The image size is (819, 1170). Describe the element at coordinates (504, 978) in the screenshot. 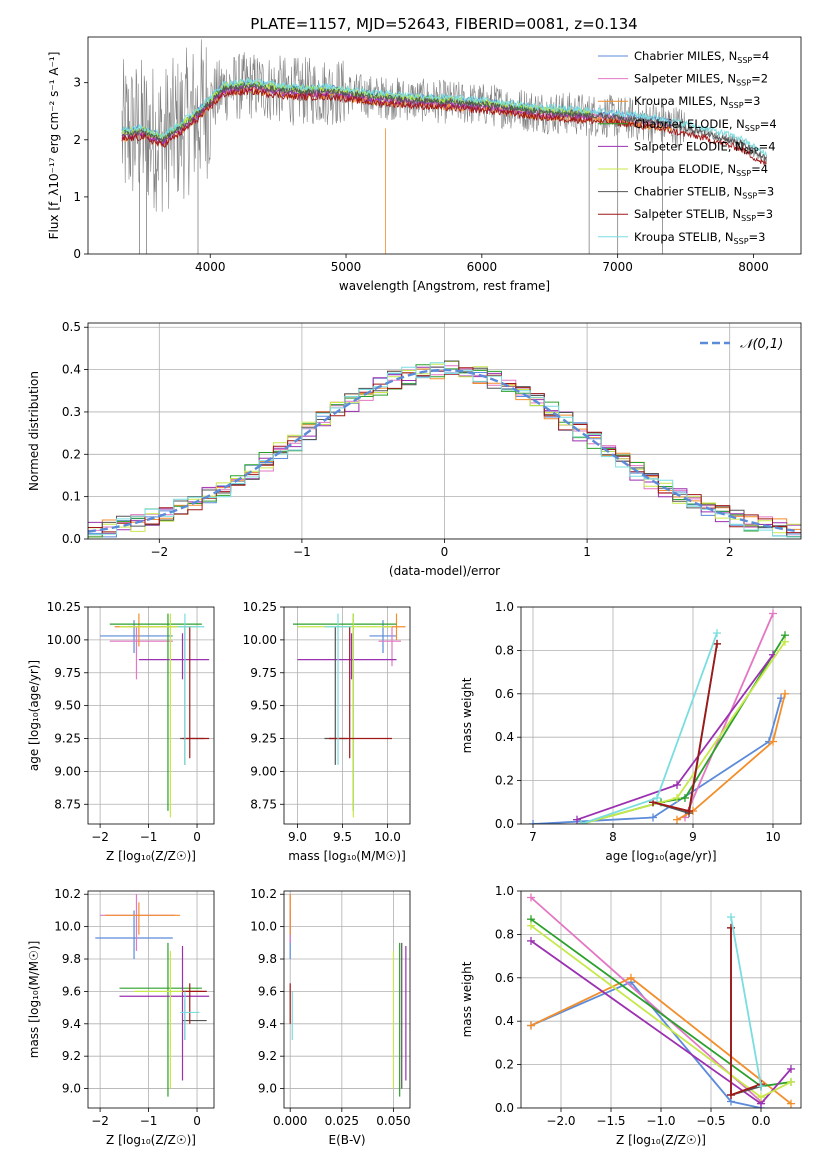

I see `mass-weight-vs-Z-ytick-label: 0.6` at that location.